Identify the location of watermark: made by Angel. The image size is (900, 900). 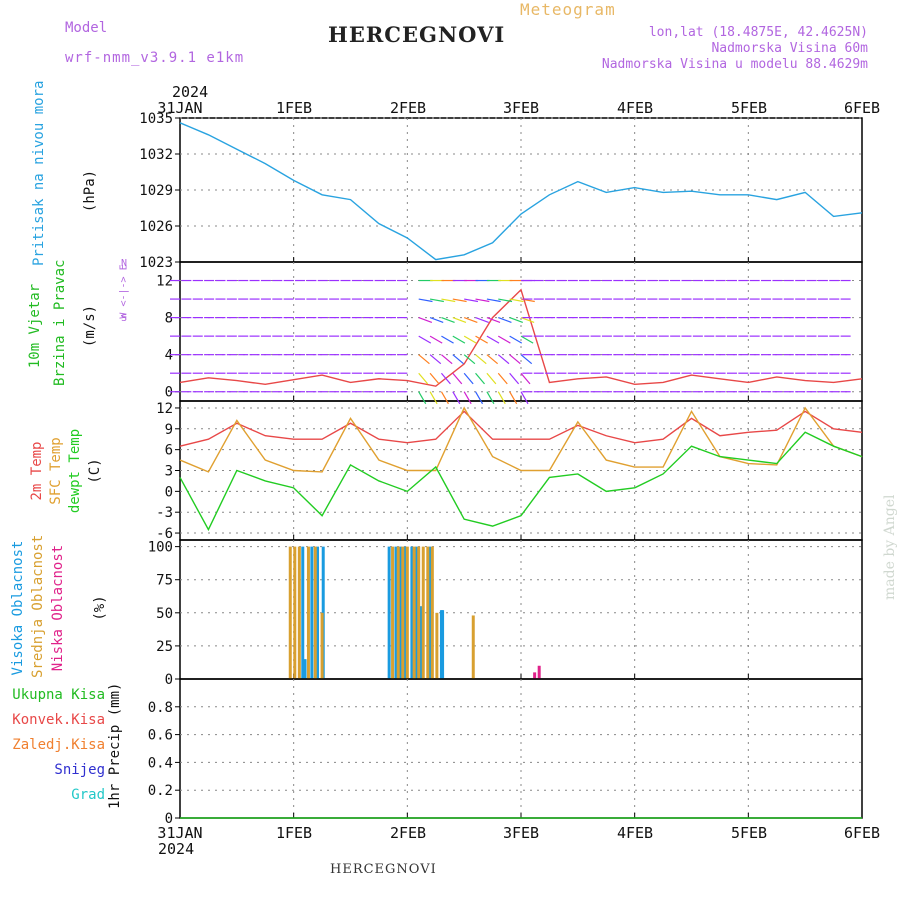
(890, 547).